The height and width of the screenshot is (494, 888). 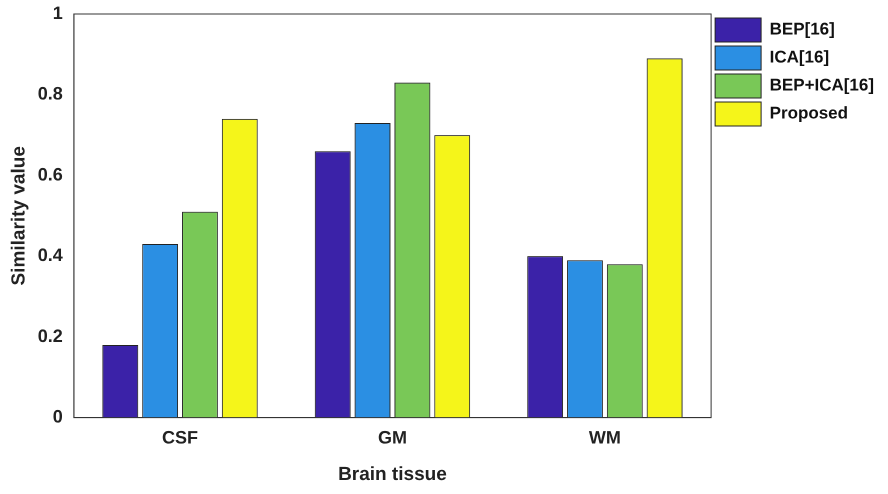 I want to click on x-tick-label: GM, so click(x=392, y=437).